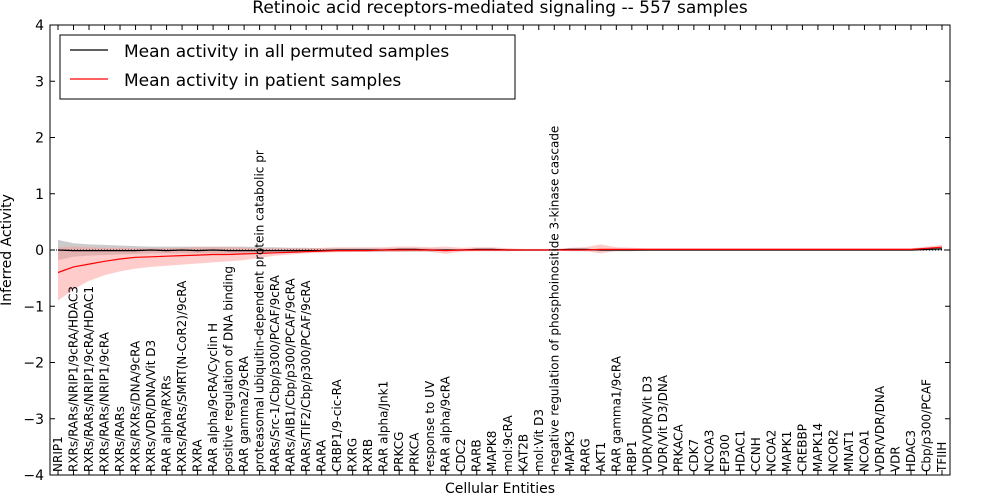 Image resolution: width=1000 pixels, height=500 pixels. I want to click on legend-label-patient: Mean activity in patient samples, so click(262, 81).